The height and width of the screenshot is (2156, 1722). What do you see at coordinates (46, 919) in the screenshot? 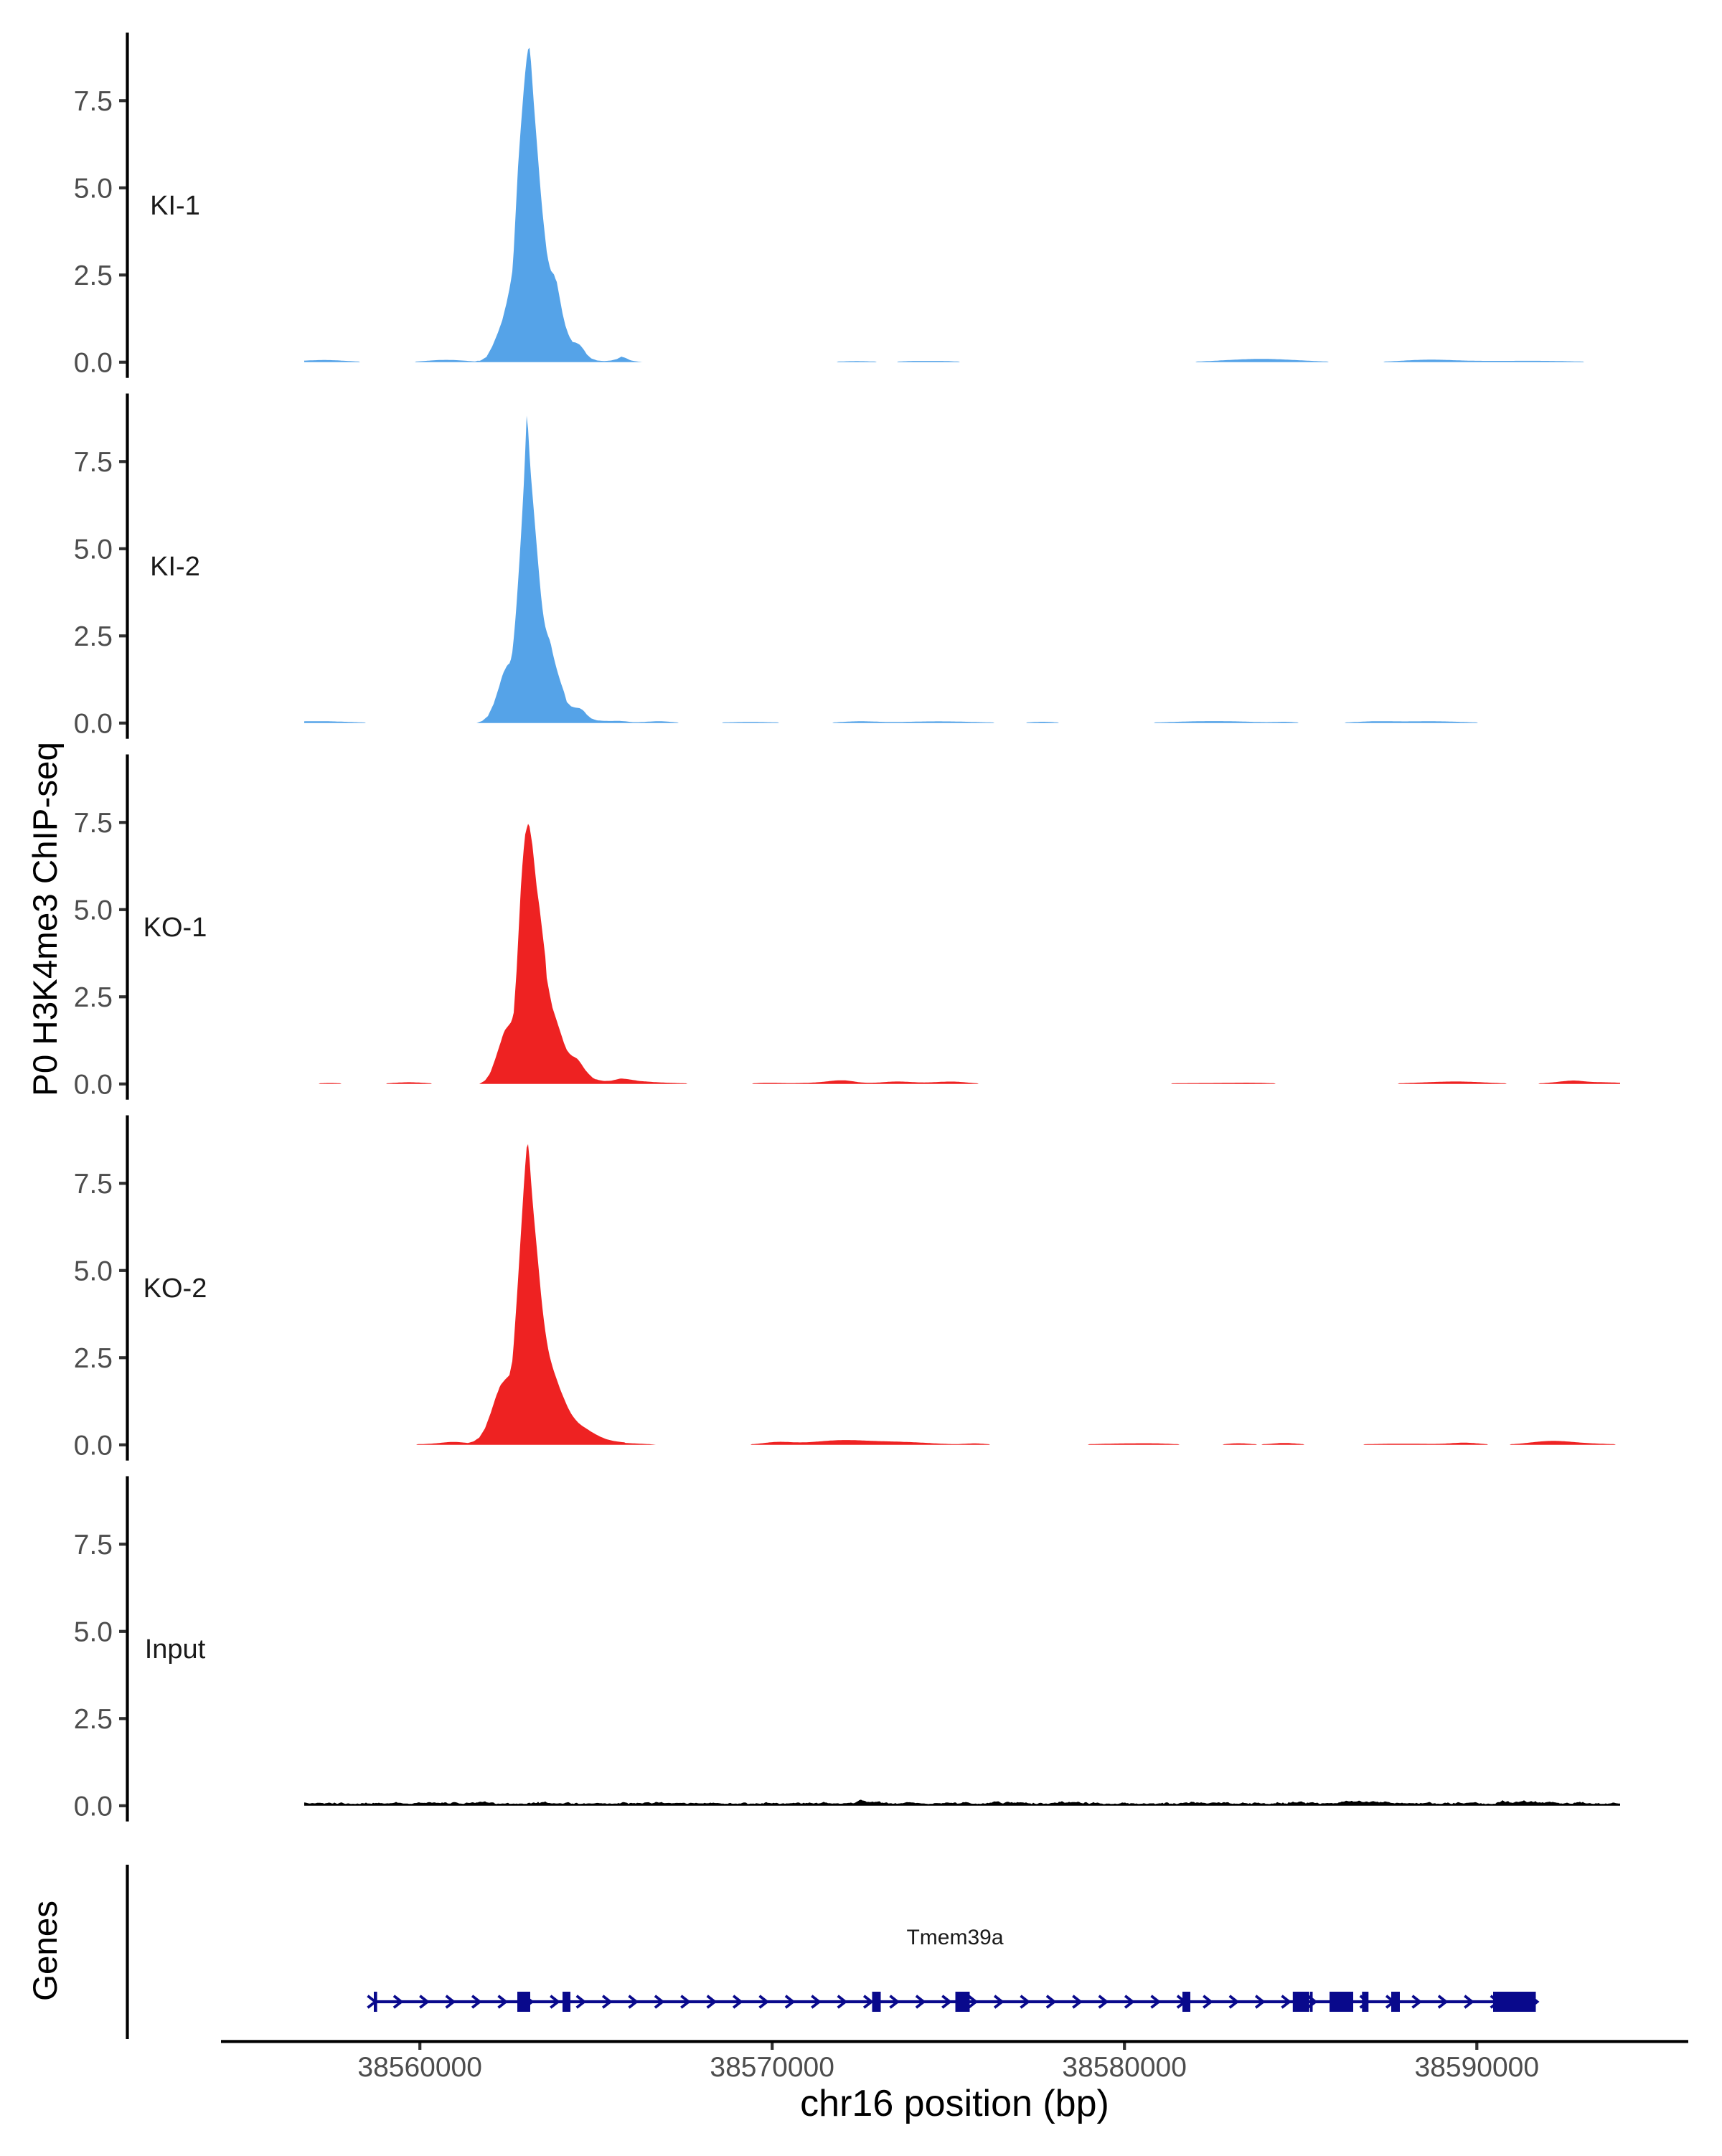
I see `svg-text: P0 H3K4me3 ChIP-seq` at bounding box center [46, 919].